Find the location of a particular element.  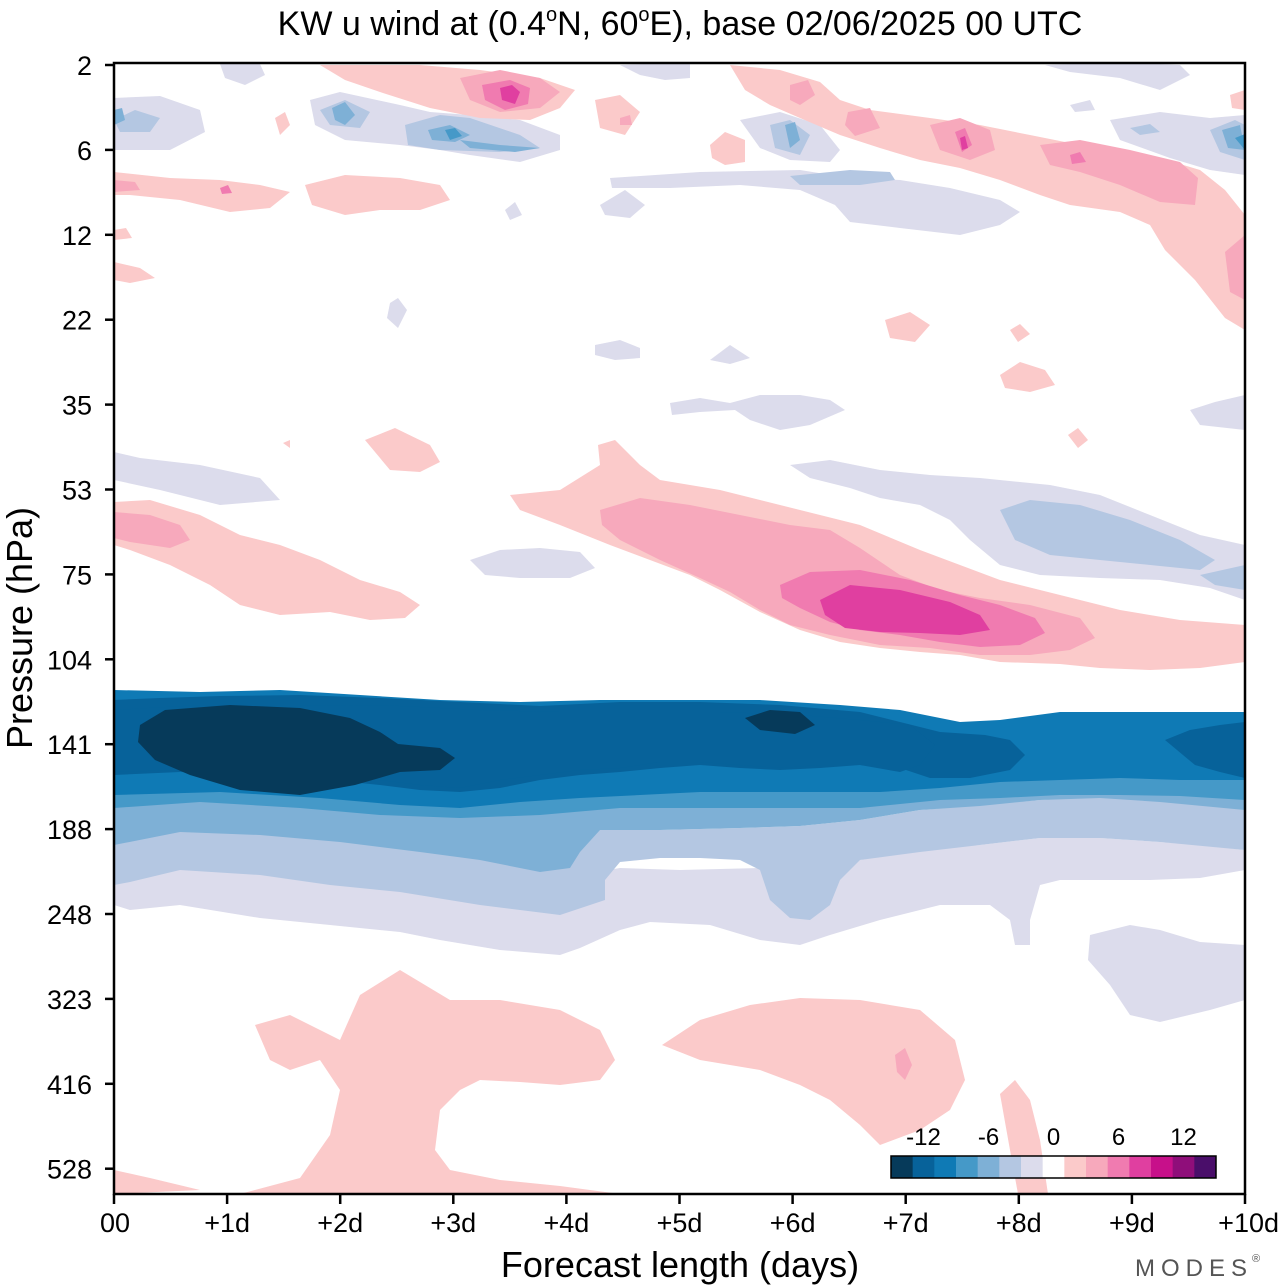

y-tick-label: 528 is located at coordinates (69, 1170).